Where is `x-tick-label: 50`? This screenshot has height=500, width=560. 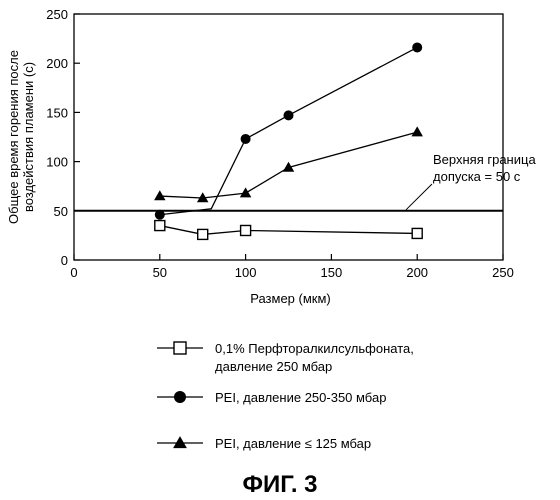
x-tick-label: 50 is located at coordinates (160, 272).